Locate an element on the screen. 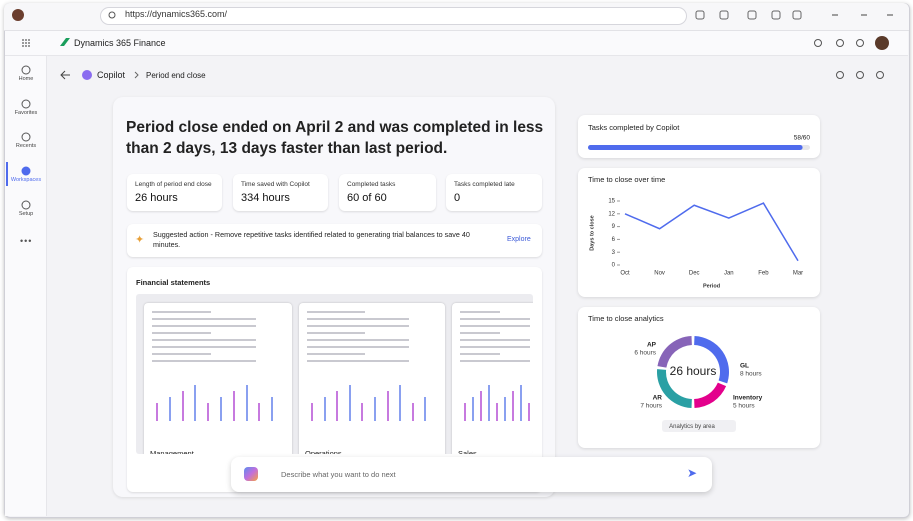  stat-label: Tasks completed late is located at coordinates (484, 184).